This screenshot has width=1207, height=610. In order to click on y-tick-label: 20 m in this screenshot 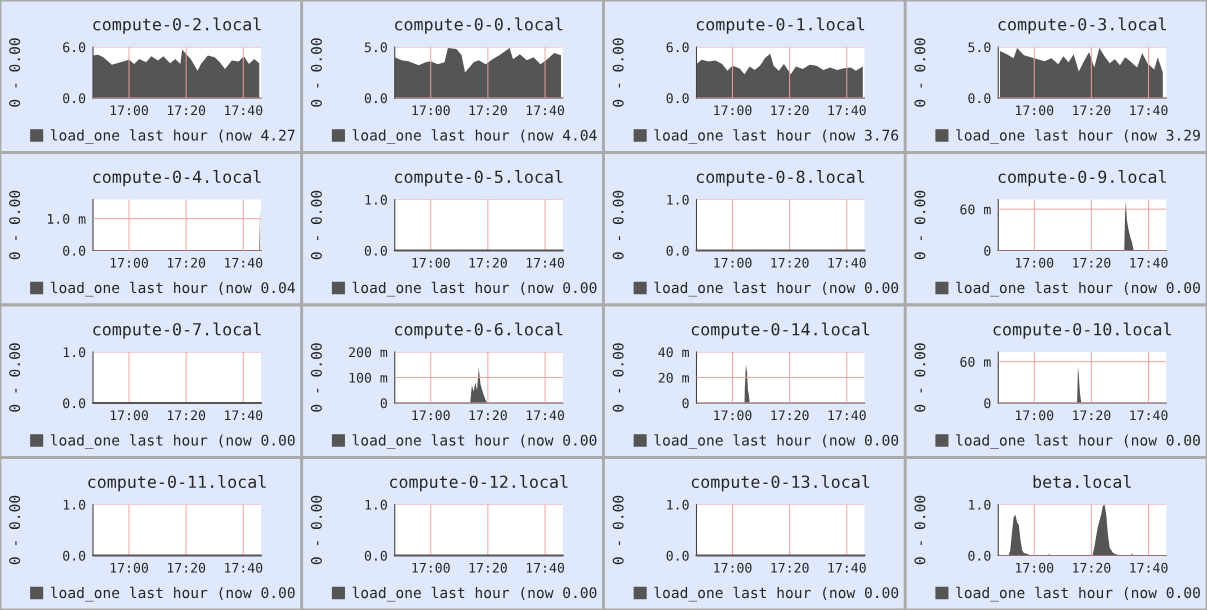, I will do `click(673, 377)`.